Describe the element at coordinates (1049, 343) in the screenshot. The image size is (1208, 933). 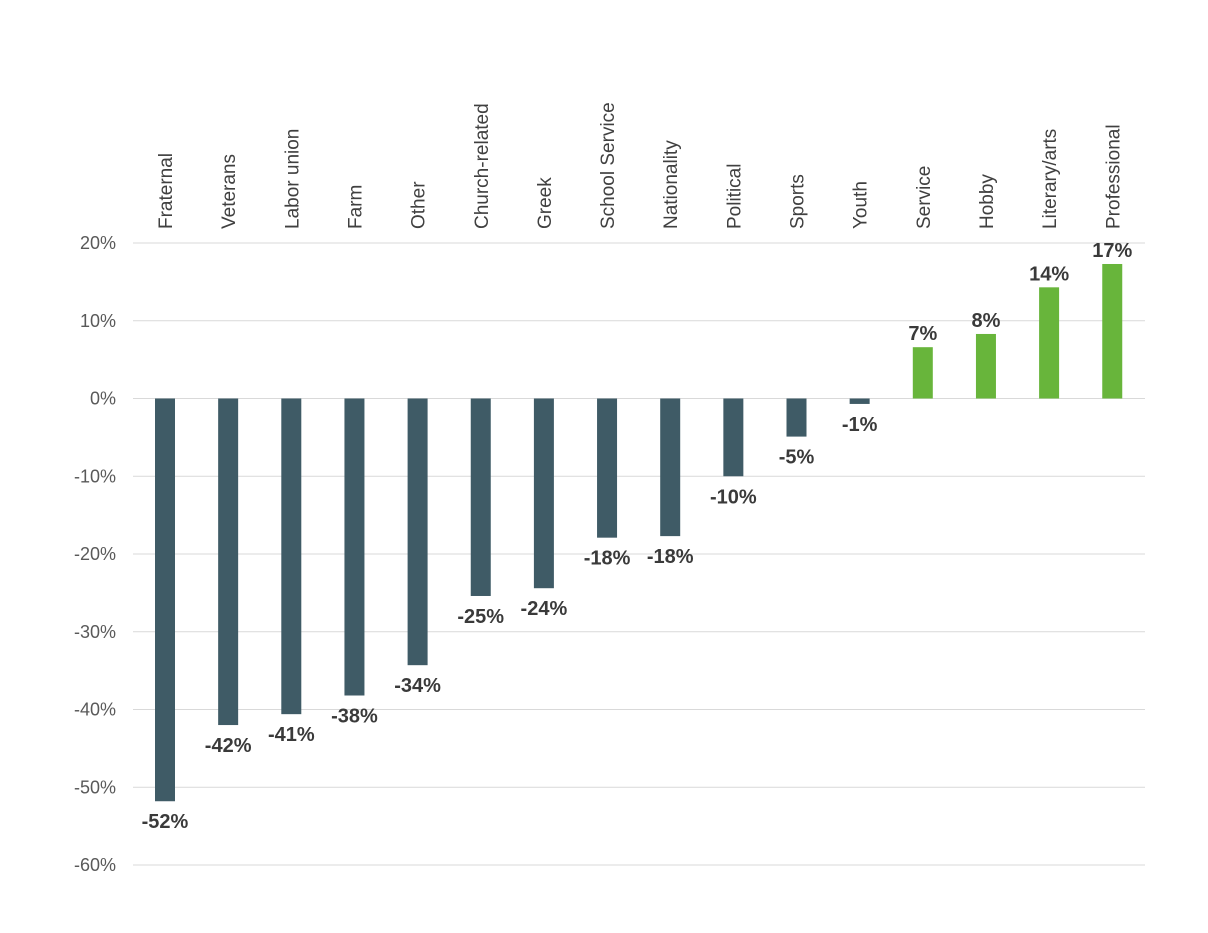
I see `bar-literary-arts` at that location.